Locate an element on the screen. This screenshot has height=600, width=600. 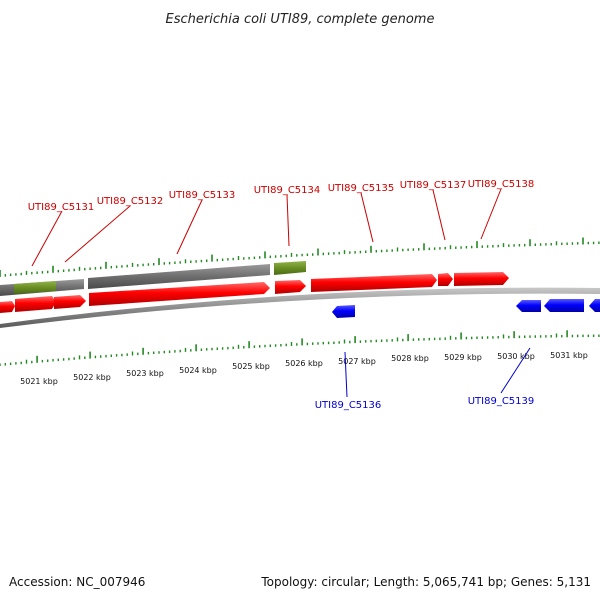
gene-label: UTI89_C5132 is located at coordinates (130, 201).